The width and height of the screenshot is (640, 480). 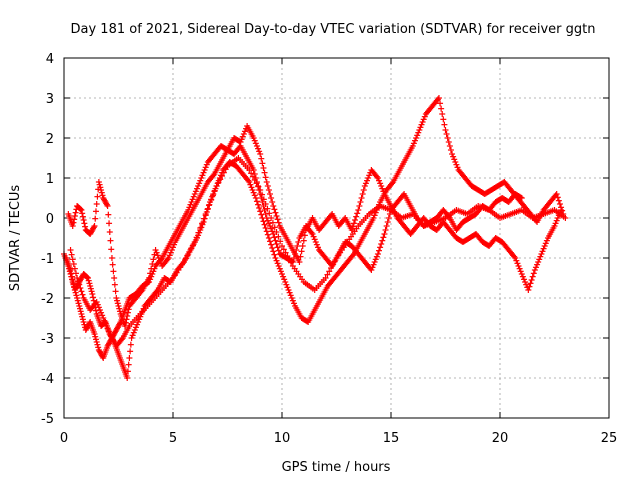 What do you see at coordinates (50, 179) in the screenshot?
I see `y-tick-label: 1` at bounding box center [50, 179].